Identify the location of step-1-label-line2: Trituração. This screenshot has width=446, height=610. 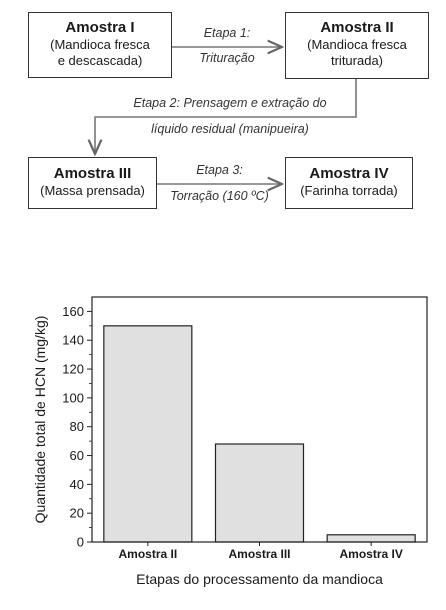
(227, 58).